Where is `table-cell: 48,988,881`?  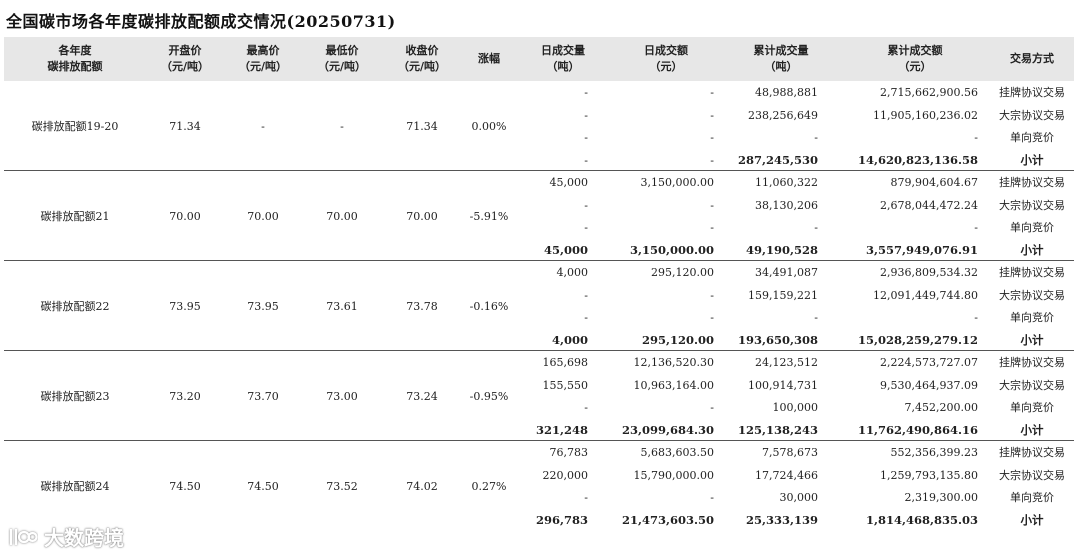
table-cell: 48,988,881 is located at coordinates (786, 92).